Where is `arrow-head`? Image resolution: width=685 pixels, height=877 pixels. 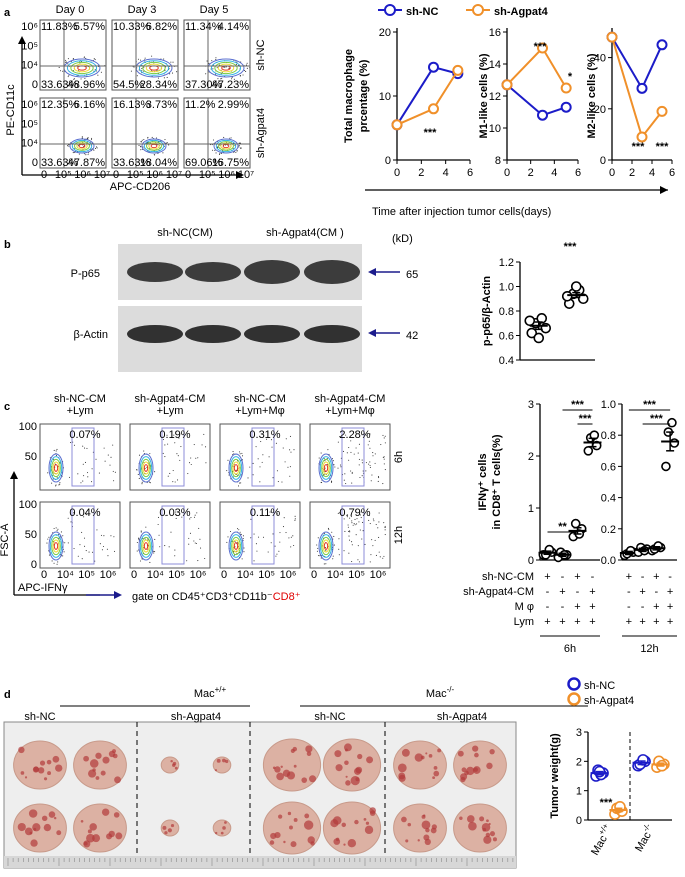 arrow-head is located at coordinates (22, 40).